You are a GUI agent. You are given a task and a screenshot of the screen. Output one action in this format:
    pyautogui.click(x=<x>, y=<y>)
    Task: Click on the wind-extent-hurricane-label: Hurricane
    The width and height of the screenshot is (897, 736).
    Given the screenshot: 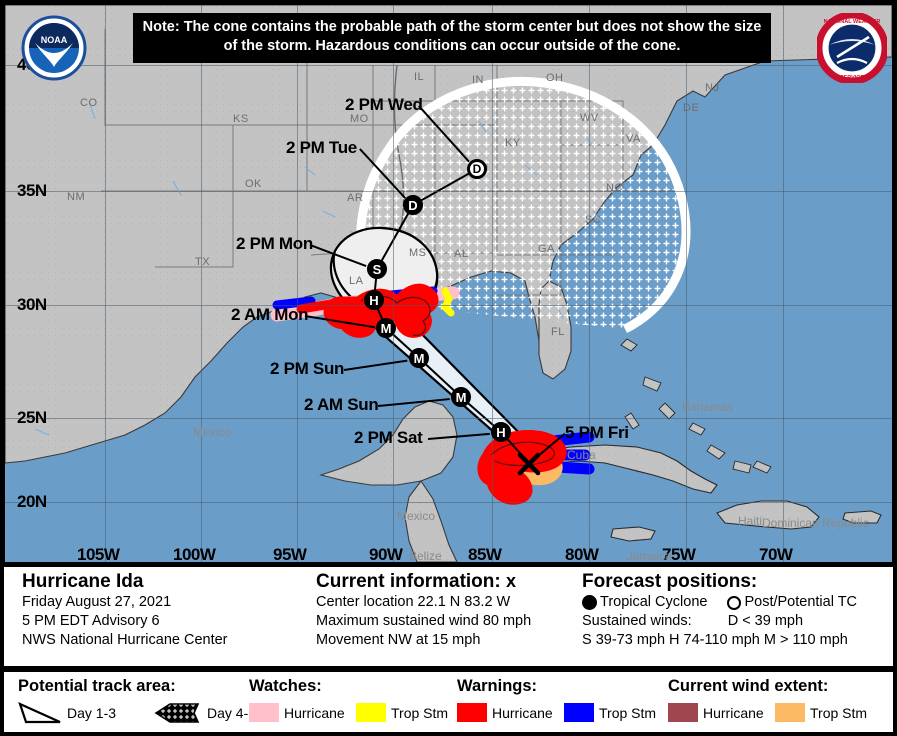 What is the action you would take?
    pyautogui.click(x=733, y=712)
    